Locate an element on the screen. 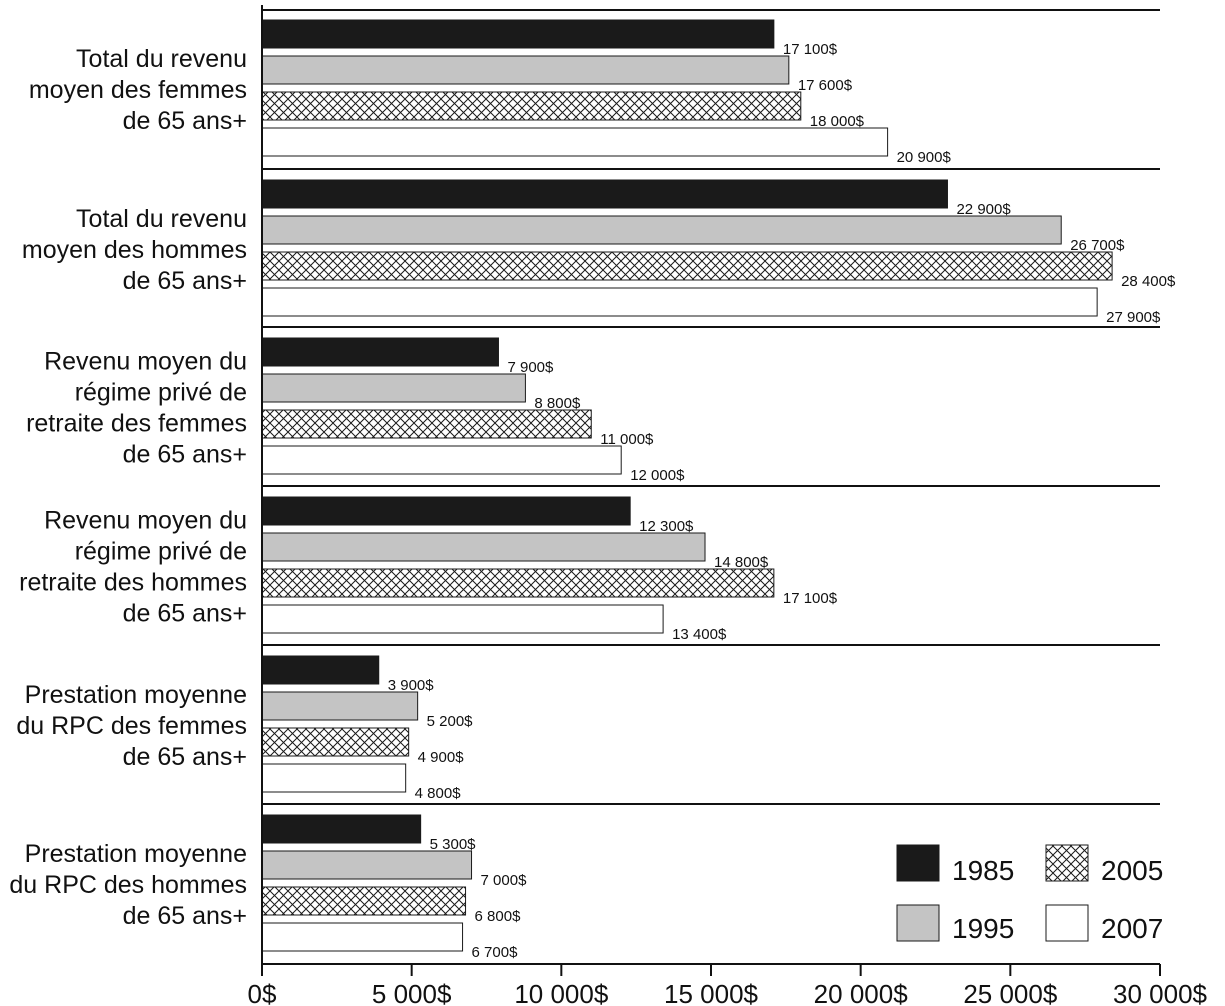  category-label-4-line-4: de 65 ans+ is located at coordinates (185, 614).